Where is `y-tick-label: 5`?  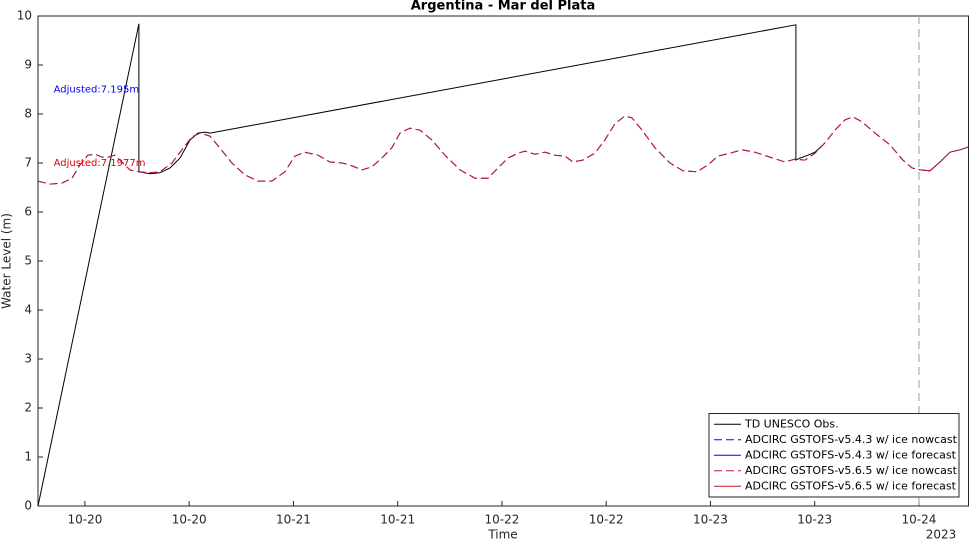
y-tick-label: 5 is located at coordinates (28, 261).